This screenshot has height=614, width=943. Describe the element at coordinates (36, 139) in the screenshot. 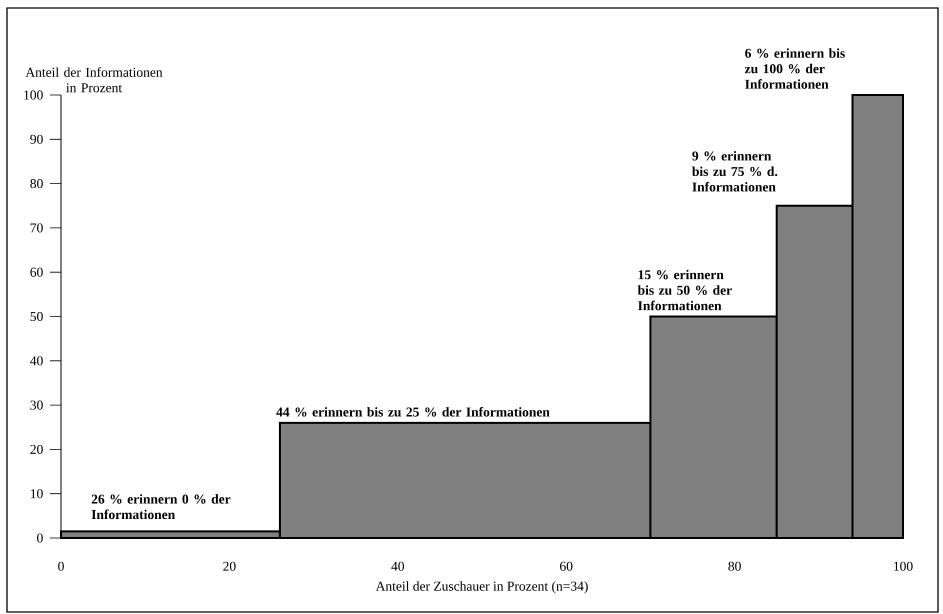

I see `y-tick-label: 90` at that location.